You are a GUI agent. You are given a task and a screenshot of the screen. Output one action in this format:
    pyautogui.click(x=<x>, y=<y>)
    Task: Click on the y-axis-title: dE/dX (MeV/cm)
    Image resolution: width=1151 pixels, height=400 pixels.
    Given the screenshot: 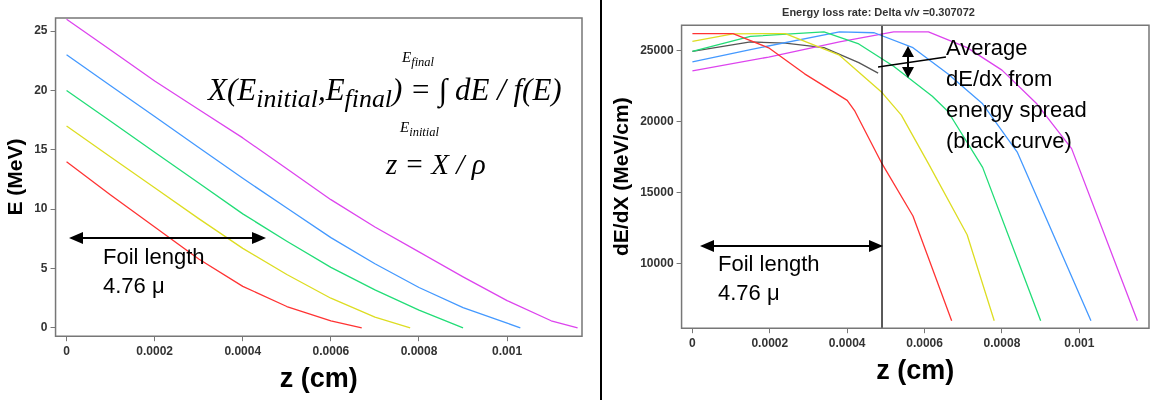 What is the action you would take?
    pyautogui.click(x=621, y=177)
    